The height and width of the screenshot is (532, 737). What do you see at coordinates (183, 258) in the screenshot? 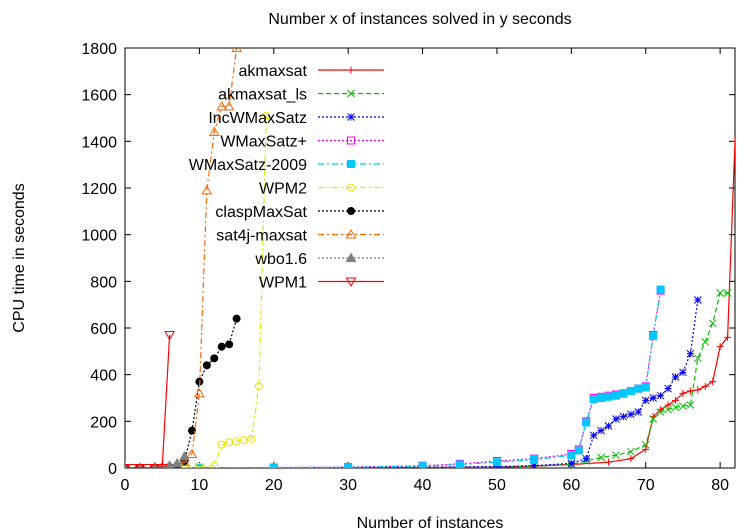
I see `series-sat4j-maxsat` at bounding box center [183, 258].